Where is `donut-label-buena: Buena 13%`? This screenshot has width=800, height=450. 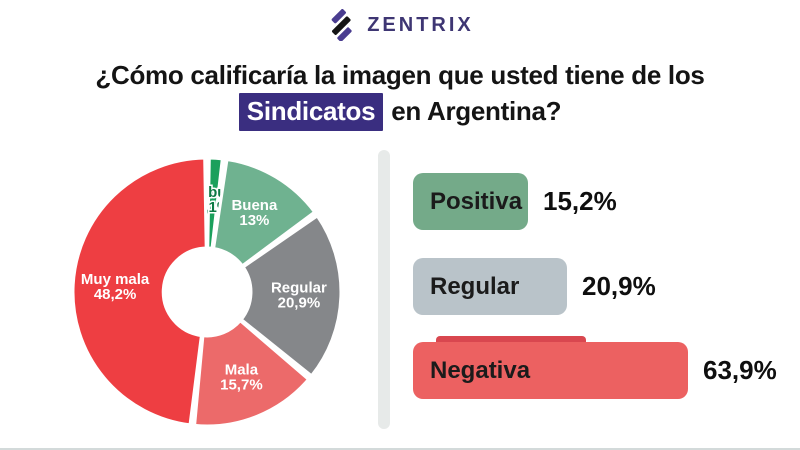
donut-label-buena: Buena 13% is located at coordinates (254, 213).